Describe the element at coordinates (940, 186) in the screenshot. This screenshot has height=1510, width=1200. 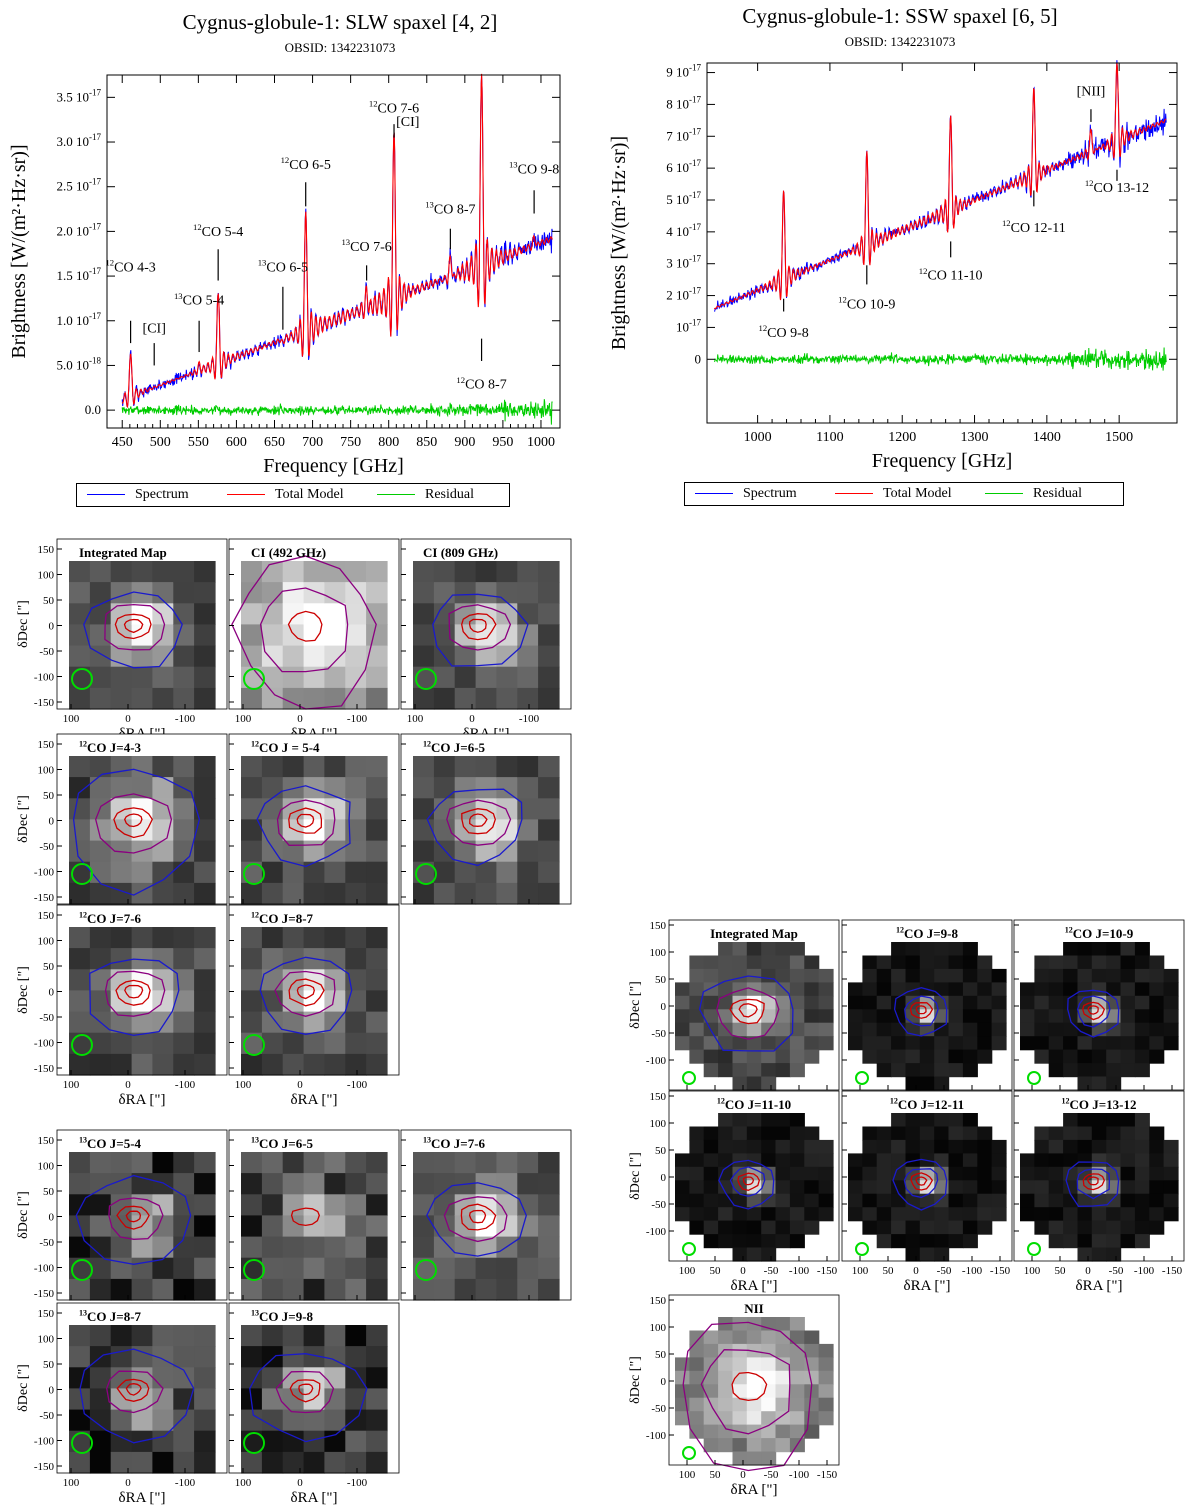
I see `total-model-series` at that location.